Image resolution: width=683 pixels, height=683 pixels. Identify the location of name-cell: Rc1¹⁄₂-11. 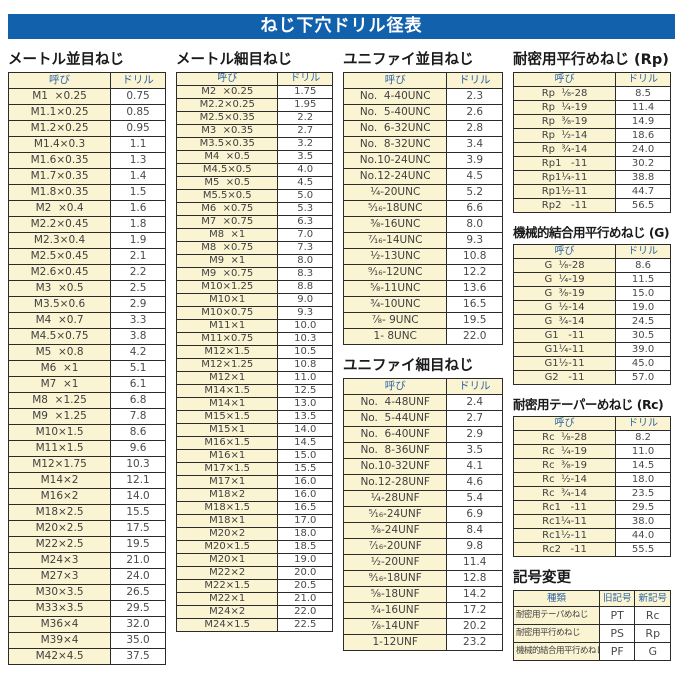
(564, 535).